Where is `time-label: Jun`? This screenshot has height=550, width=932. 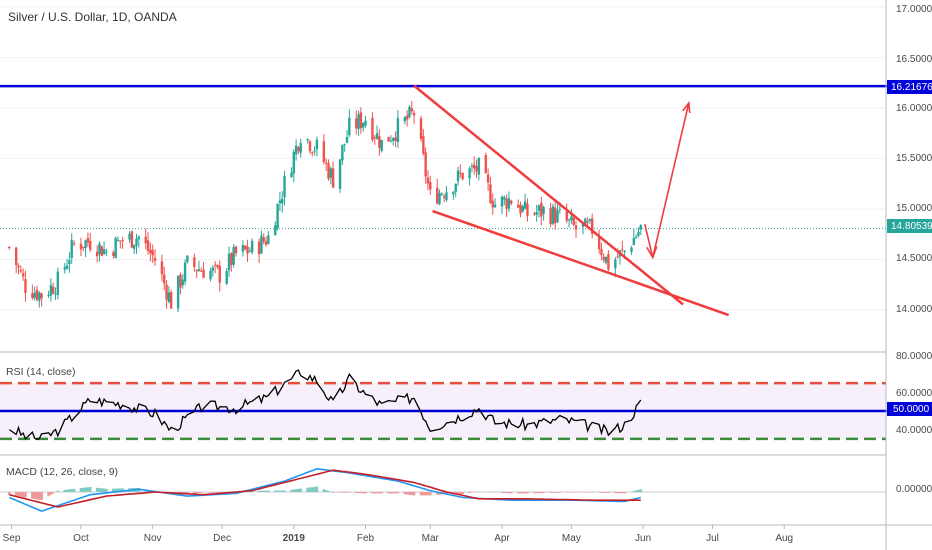
time-label: Jun is located at coordinates (643, 538).